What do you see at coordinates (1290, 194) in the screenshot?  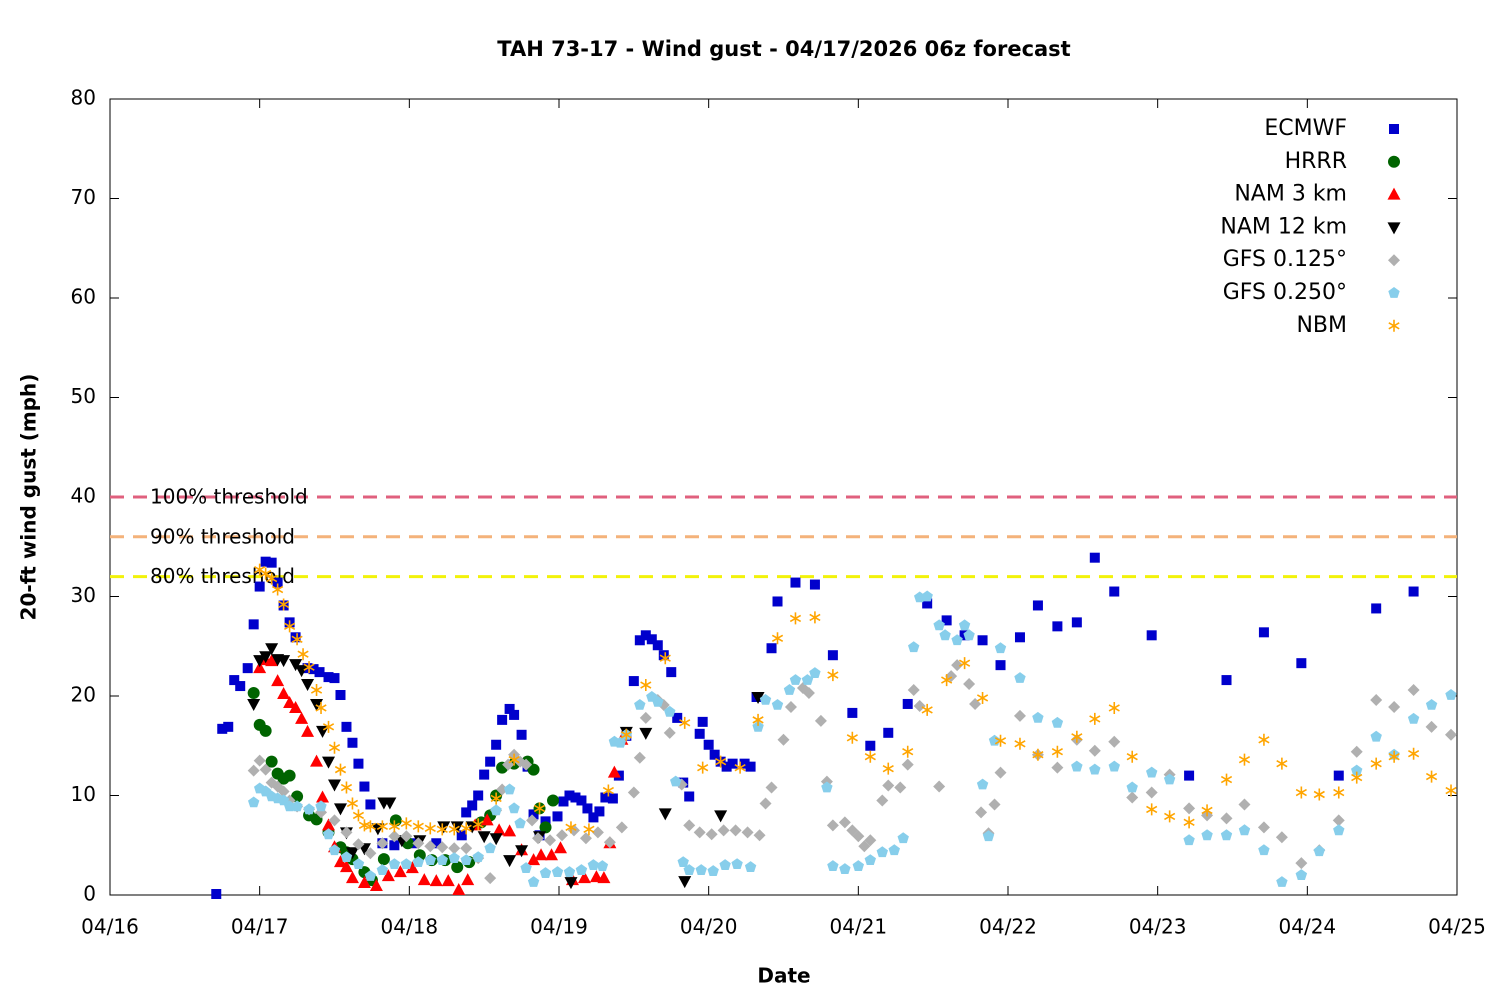 I see `legend-label: NAM 3 km` at bounding box center [1290, 194].